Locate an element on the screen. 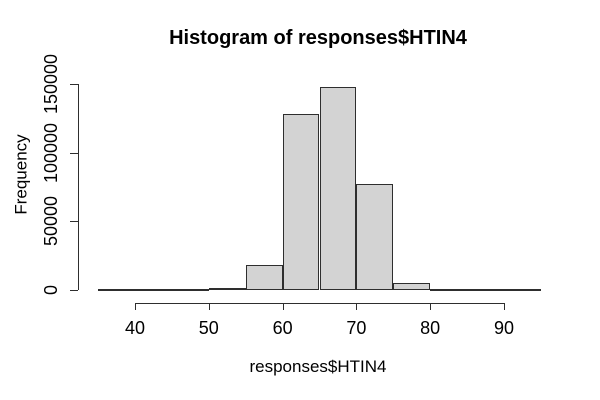  x-axis-line is located at coordinates (319, 303).